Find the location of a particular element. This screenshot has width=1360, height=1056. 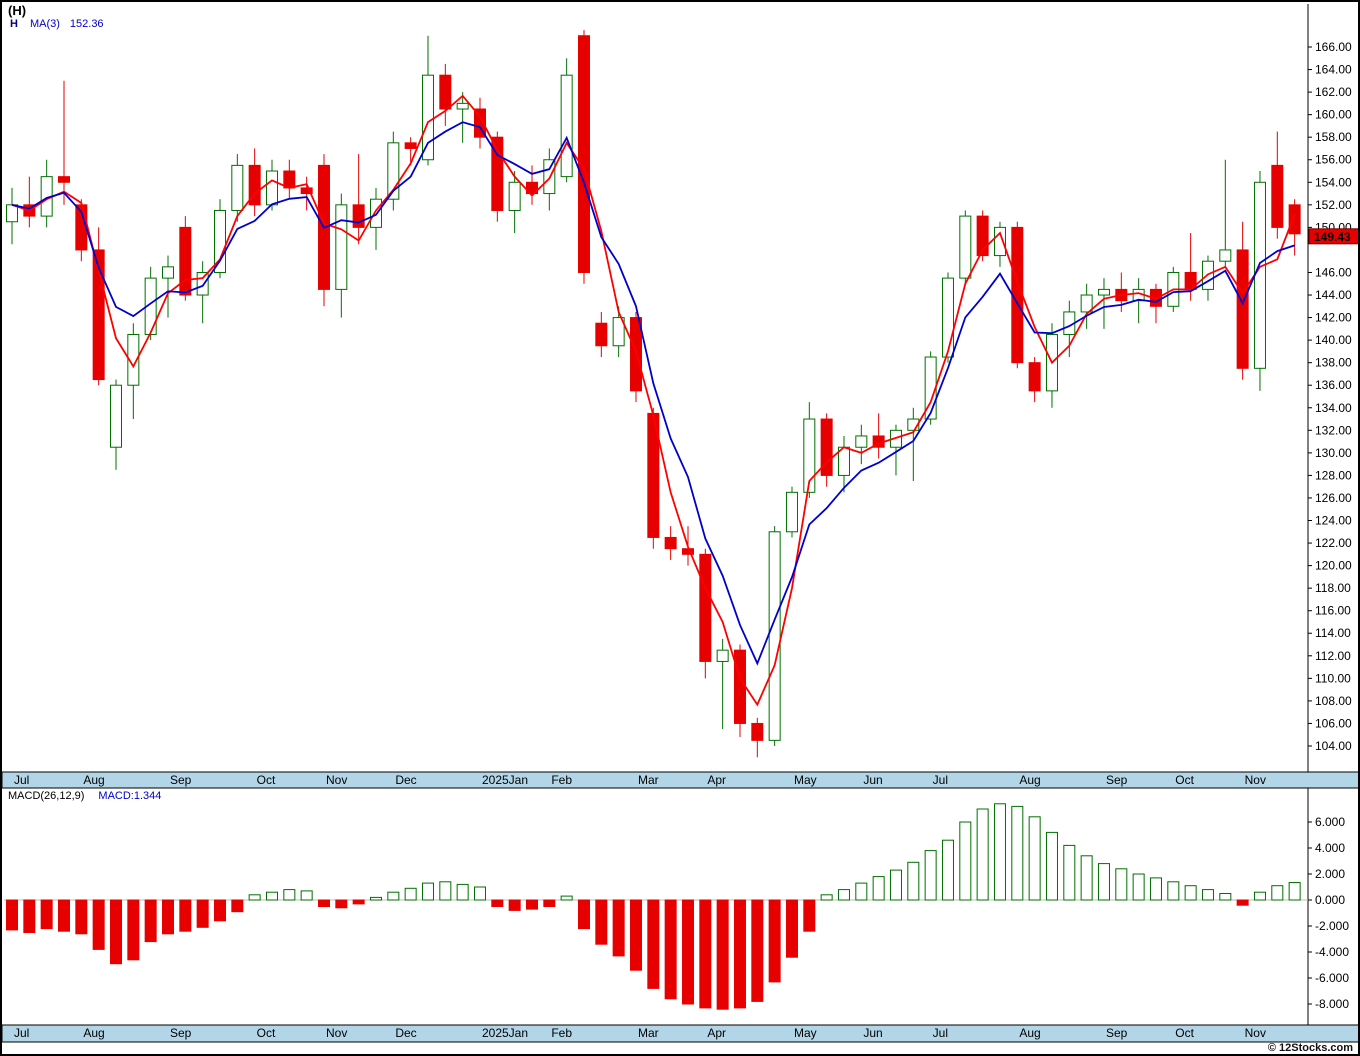

macd-tick-label: 0.000 is located at coordinates (1330, 900).